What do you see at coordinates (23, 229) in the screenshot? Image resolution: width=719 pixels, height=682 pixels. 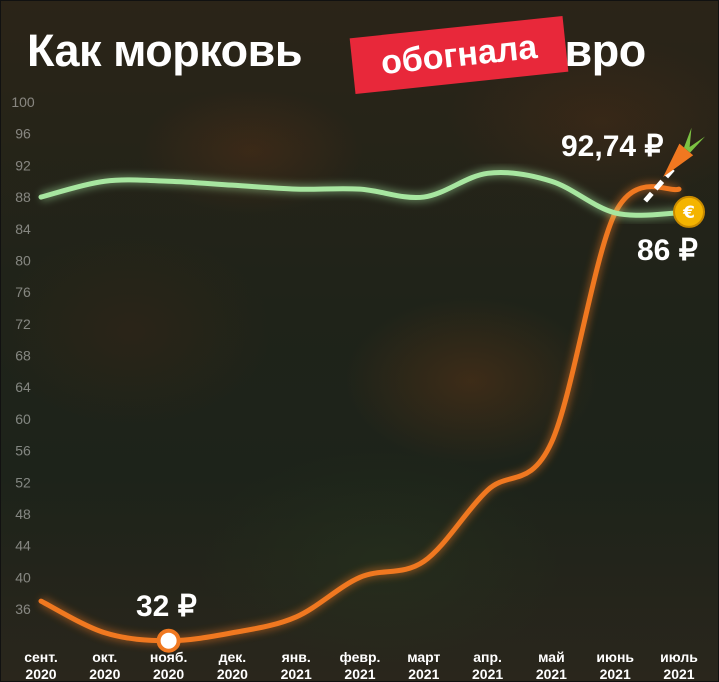 I see `y-tick-label: 84` at bounding box center [23, 229].